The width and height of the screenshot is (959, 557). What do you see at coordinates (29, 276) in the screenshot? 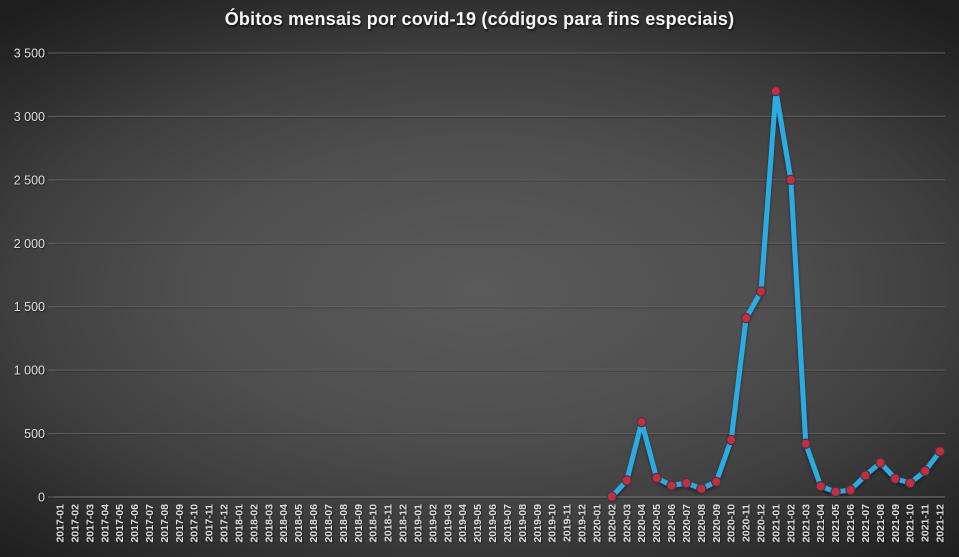
I see `y-axis-tick-labels: 0 500 1 000 1 500 2 000 2 500 3 000 3 500` at bounding box center [29, 276].